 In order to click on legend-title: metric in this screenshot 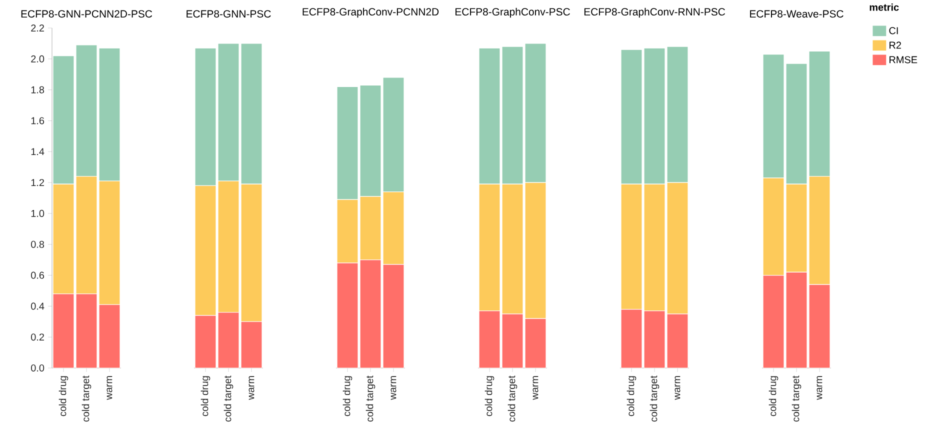, I will do `click(884, 7)`.